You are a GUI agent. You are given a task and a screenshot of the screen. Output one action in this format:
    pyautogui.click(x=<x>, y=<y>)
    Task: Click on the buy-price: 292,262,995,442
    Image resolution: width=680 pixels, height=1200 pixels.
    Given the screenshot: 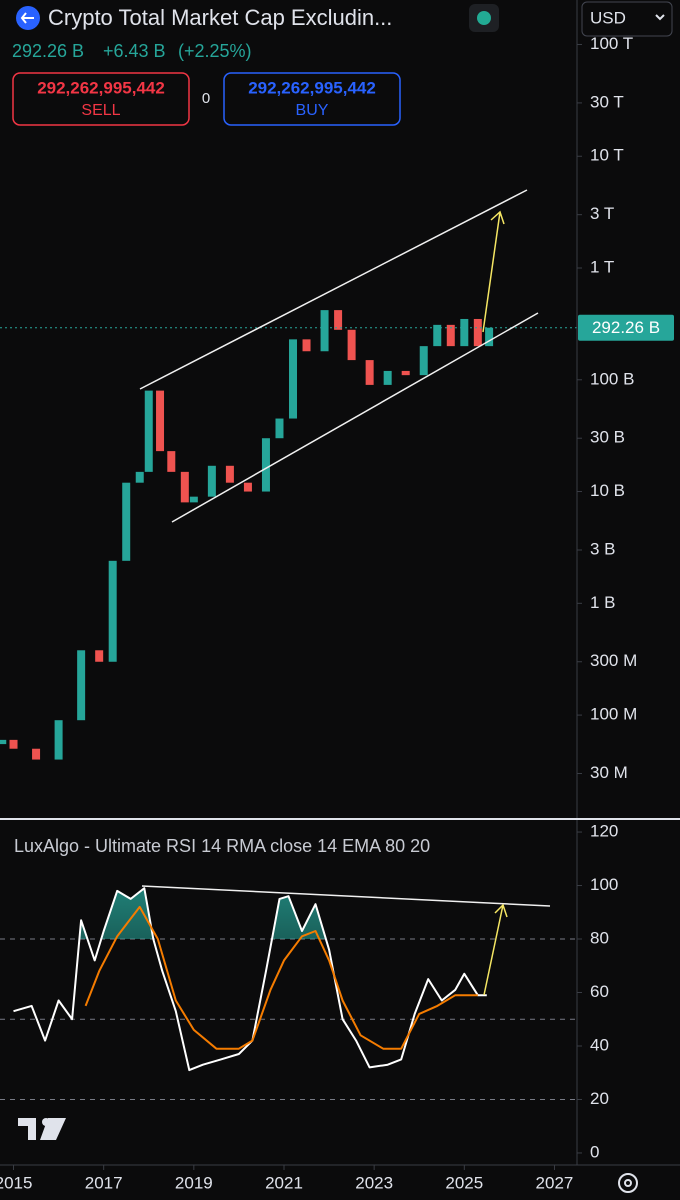 What is the action you would take?
    pyautogui.click(x=312, y=87)
    